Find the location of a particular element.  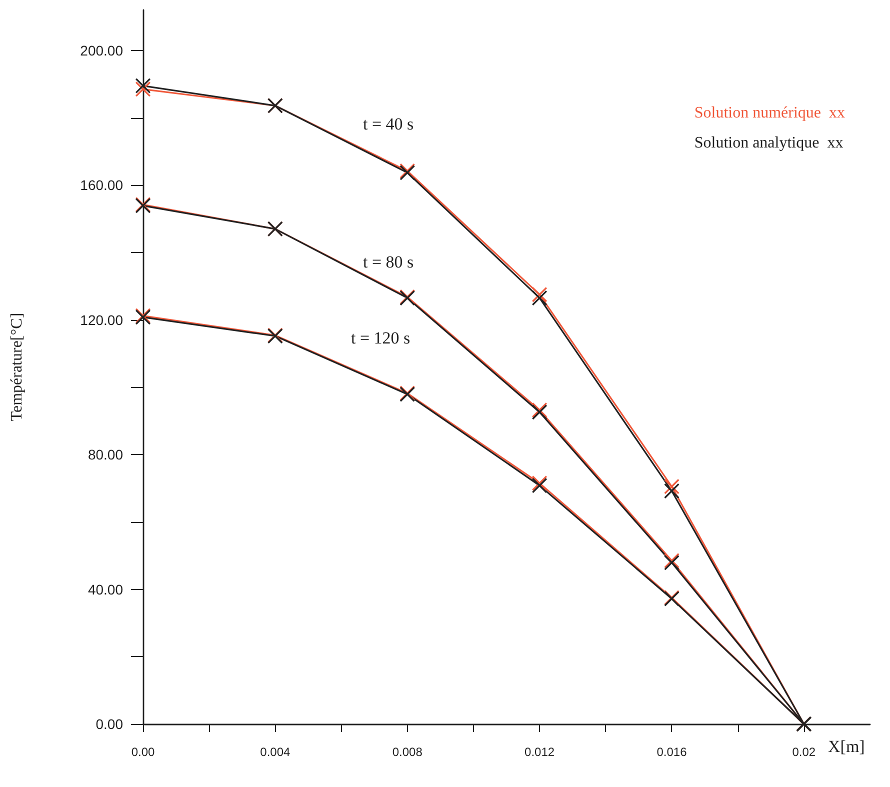

x-axis-title: X[m] is located at coordinates (846, 746).